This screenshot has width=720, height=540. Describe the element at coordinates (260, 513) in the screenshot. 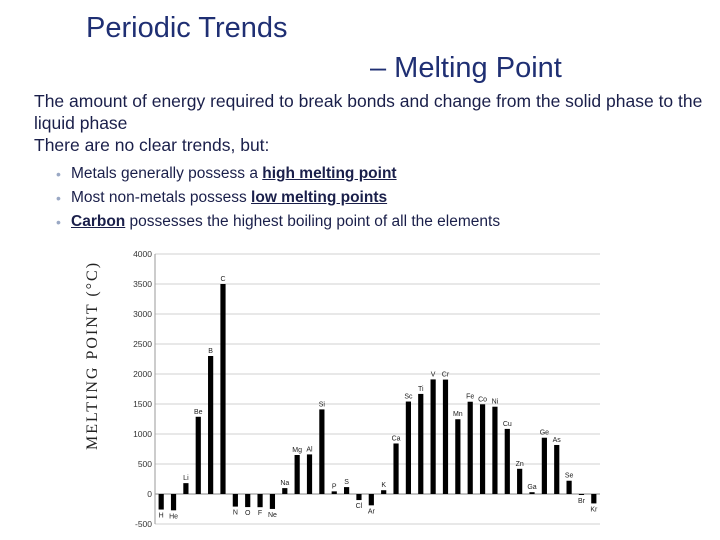

I see `bar-label: F` at that location.